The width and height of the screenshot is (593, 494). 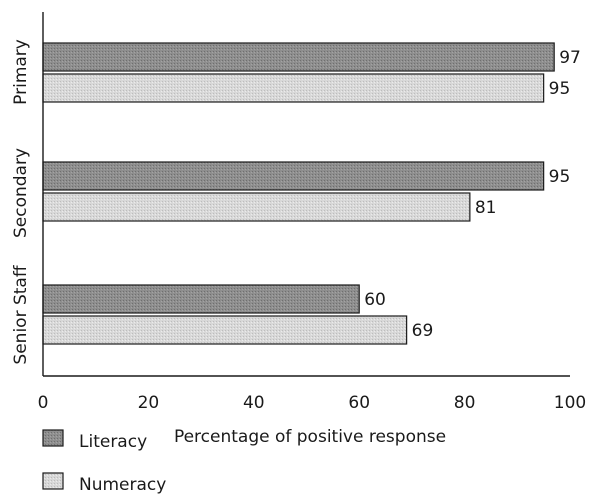 I want to click on bar-literacy-secondary, so click(x=293, y=176).